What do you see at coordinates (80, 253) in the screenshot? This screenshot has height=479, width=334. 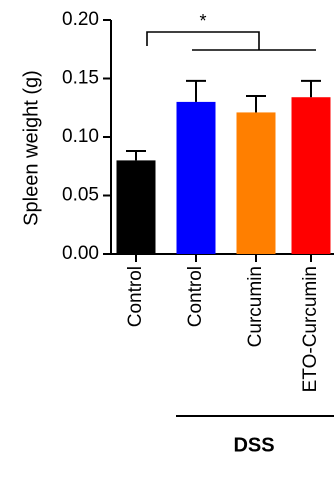 I see `y-tick-label: 0.00` at bounding box center [80, 253].